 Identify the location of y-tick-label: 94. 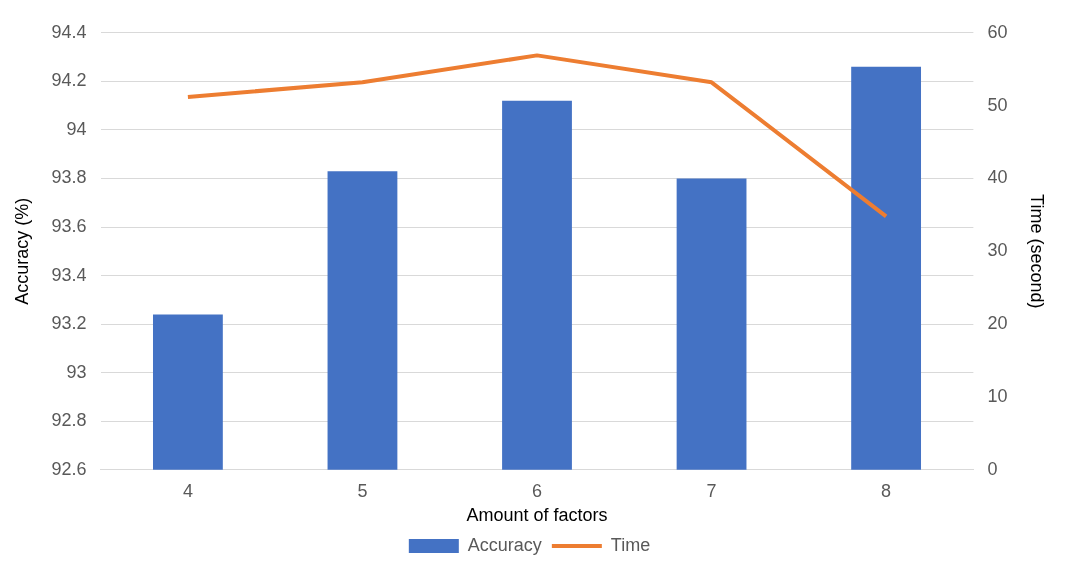
(76, 128).